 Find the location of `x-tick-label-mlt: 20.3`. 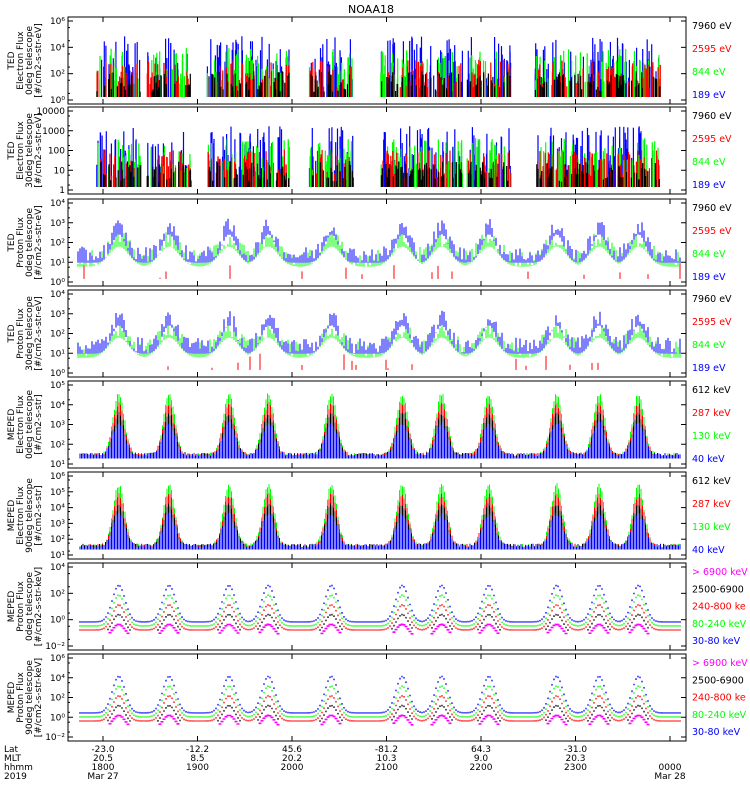

x-tick-label-mlt: 20.3 is located at coordinates (575, 759).